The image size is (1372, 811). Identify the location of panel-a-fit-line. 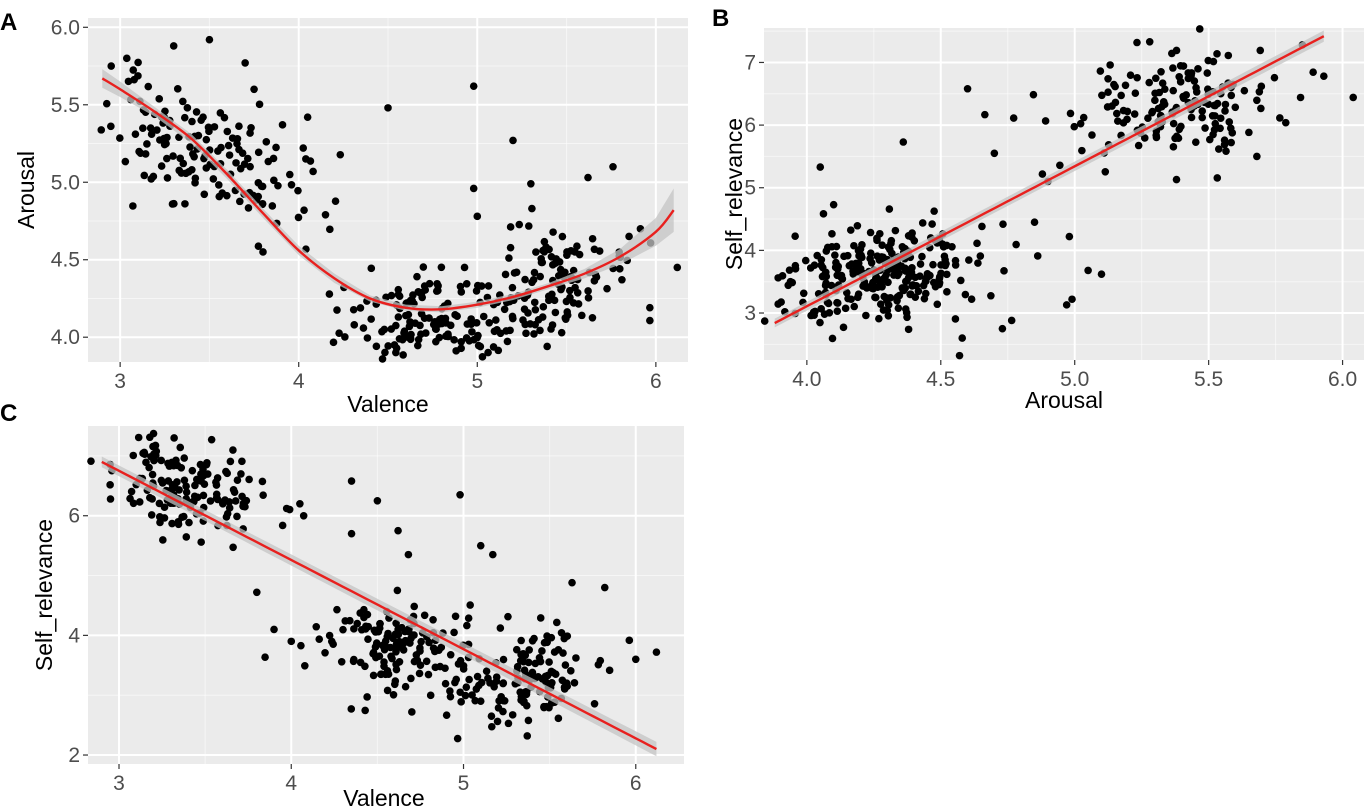
(388, 194).